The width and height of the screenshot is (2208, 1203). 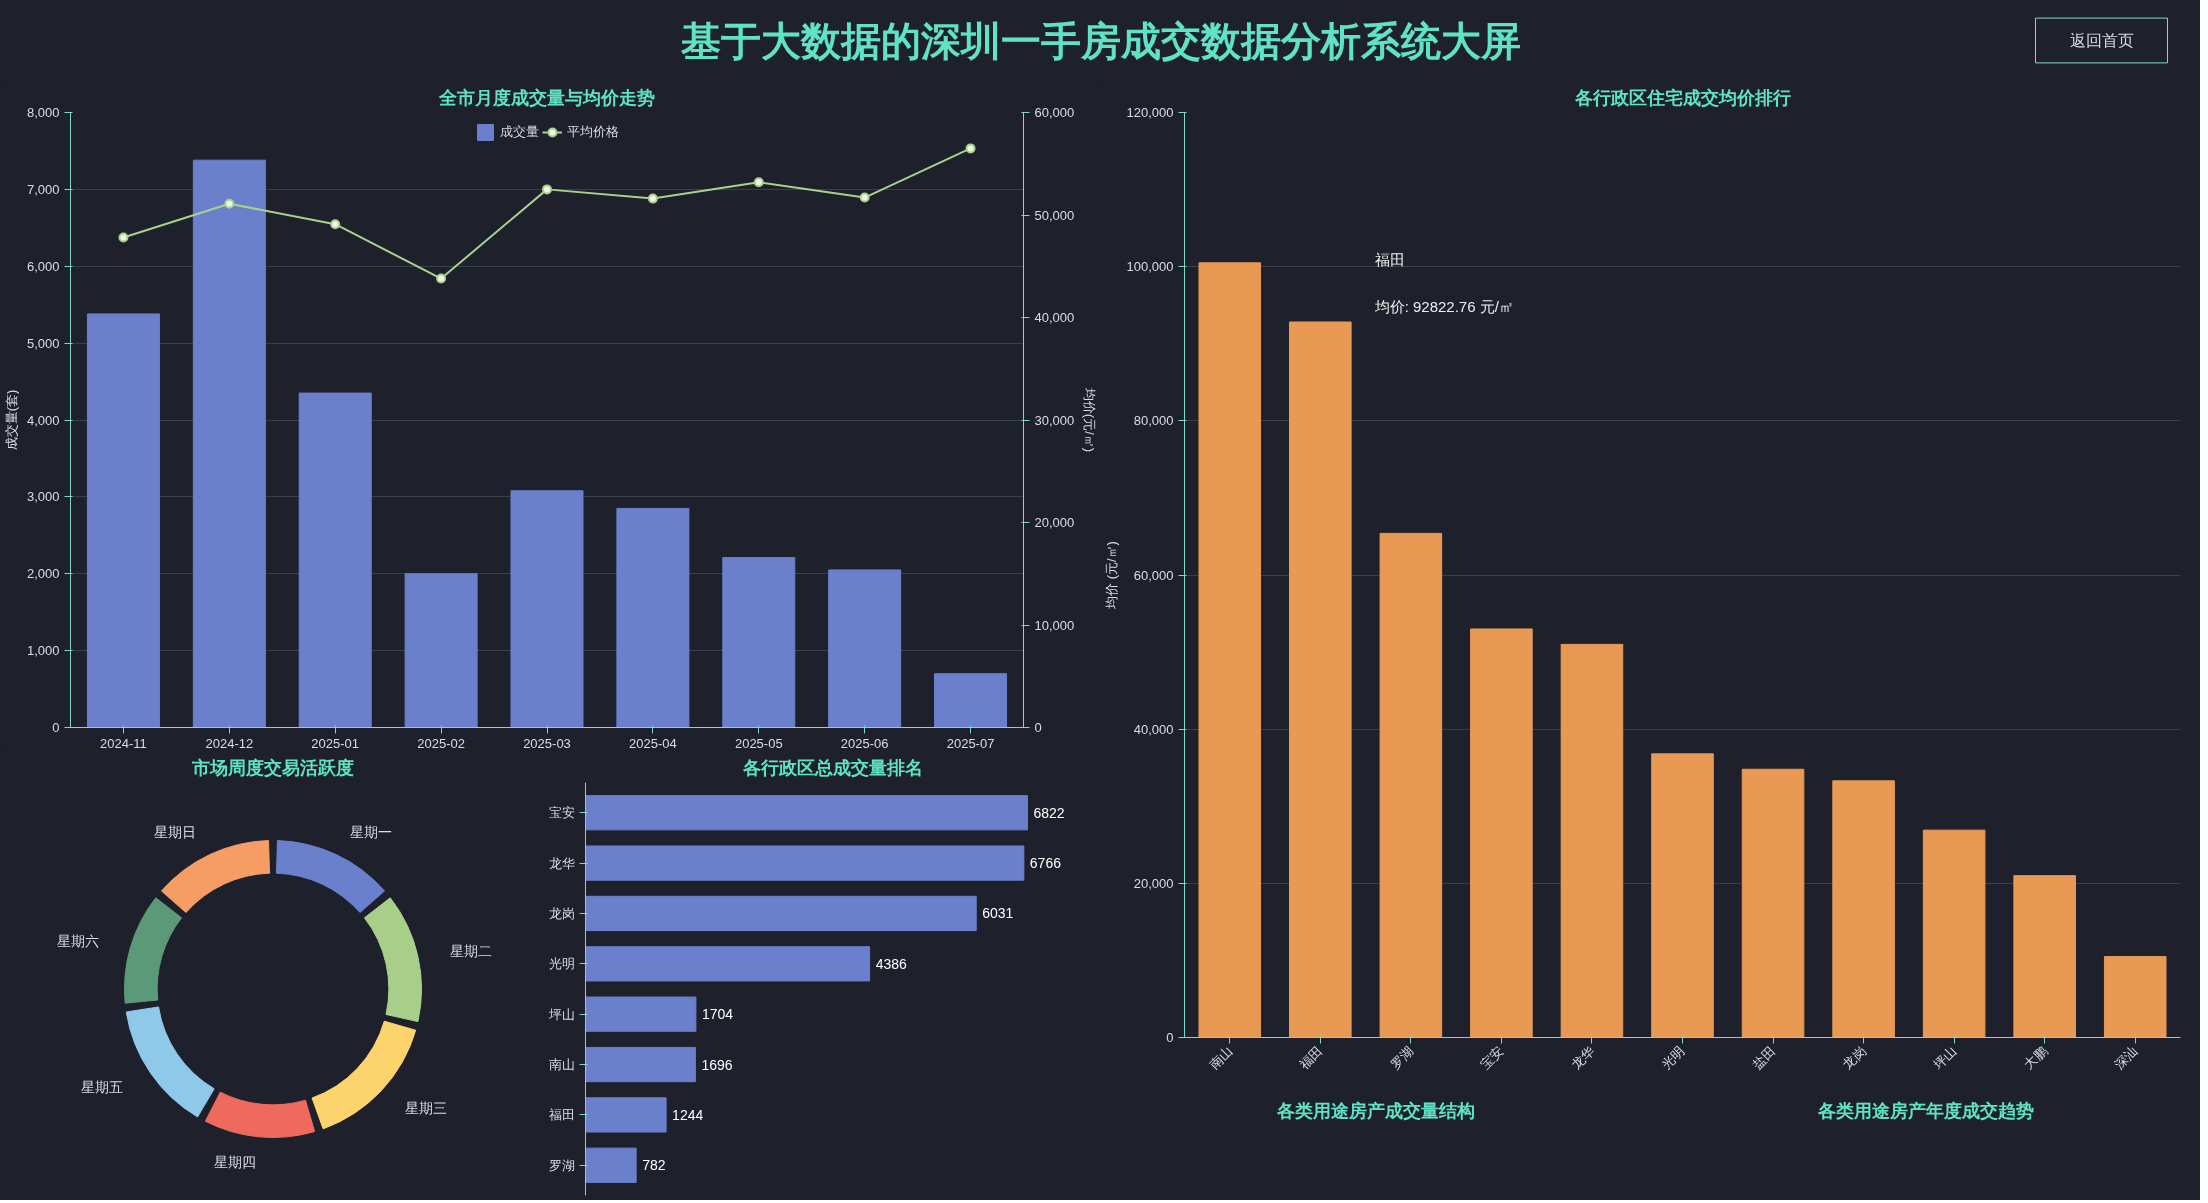 I want to click on y-tick-label: 2,000, so click(x=43, y=574).